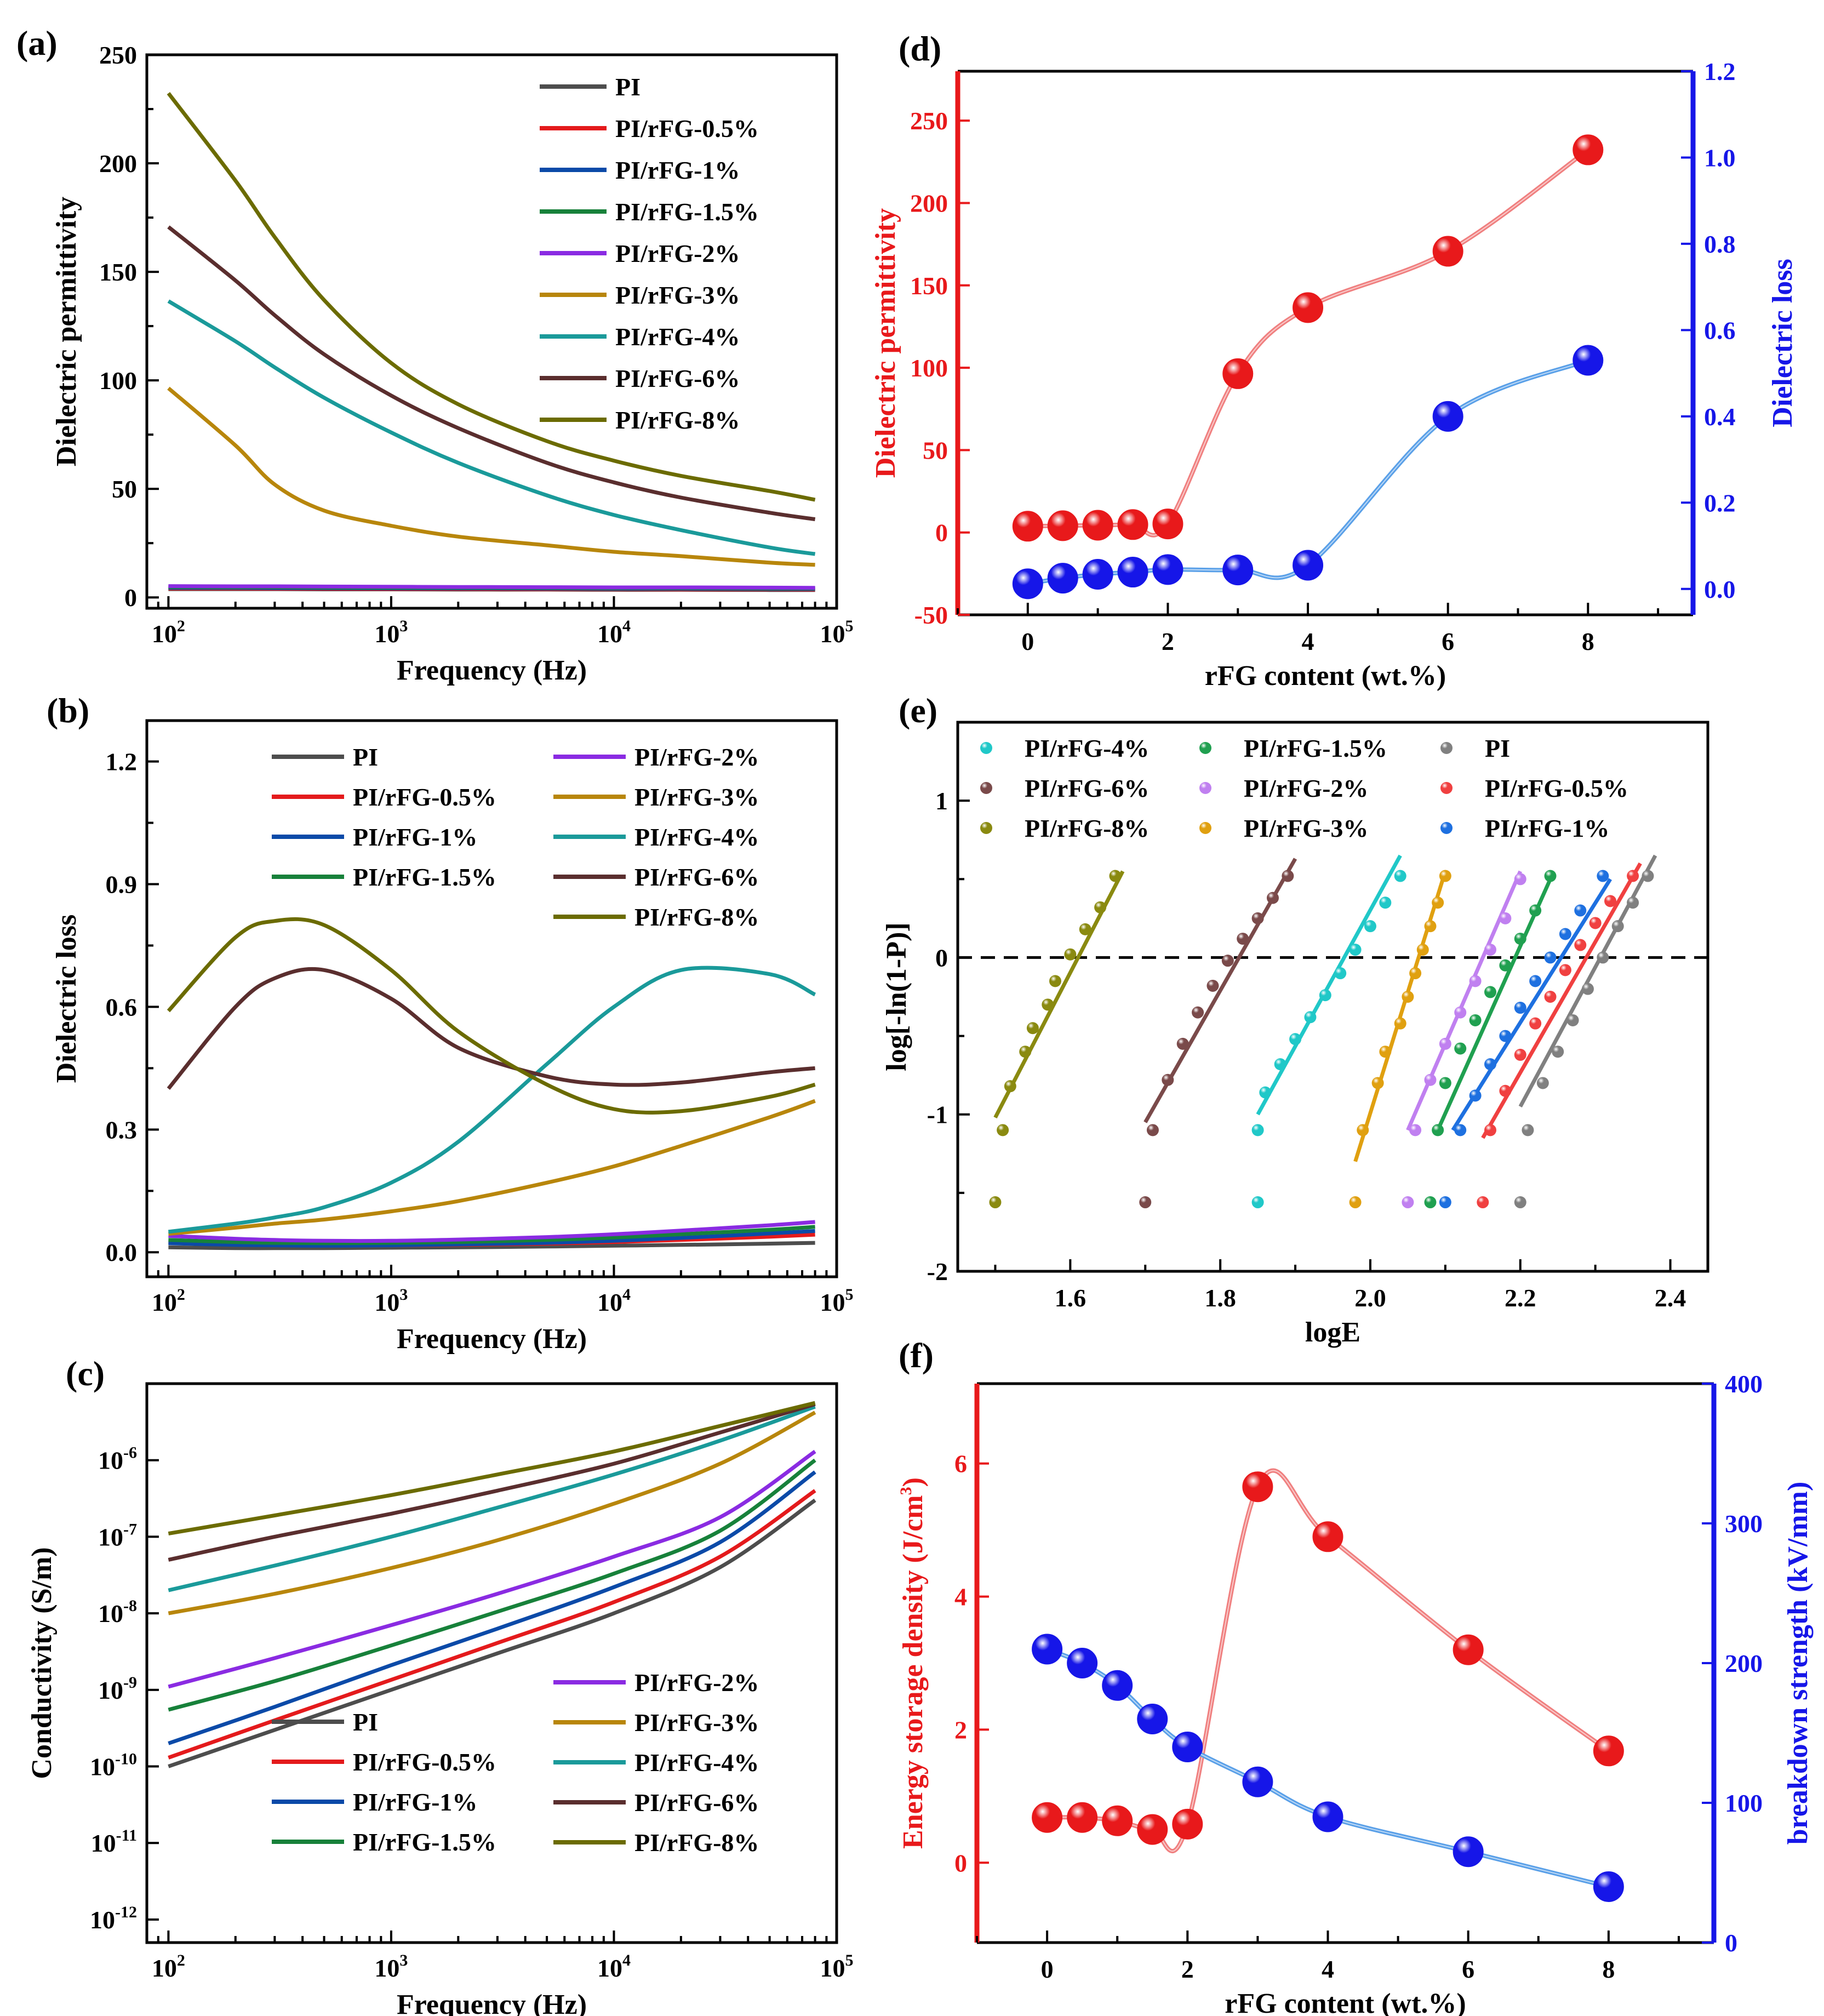 This screenshot has width=1824, height=2016. What do you see at coordinates (1744, 1524) in the screenshot?
I see `y-right-tick-label: 300` at bounding box center [1744, 1524].